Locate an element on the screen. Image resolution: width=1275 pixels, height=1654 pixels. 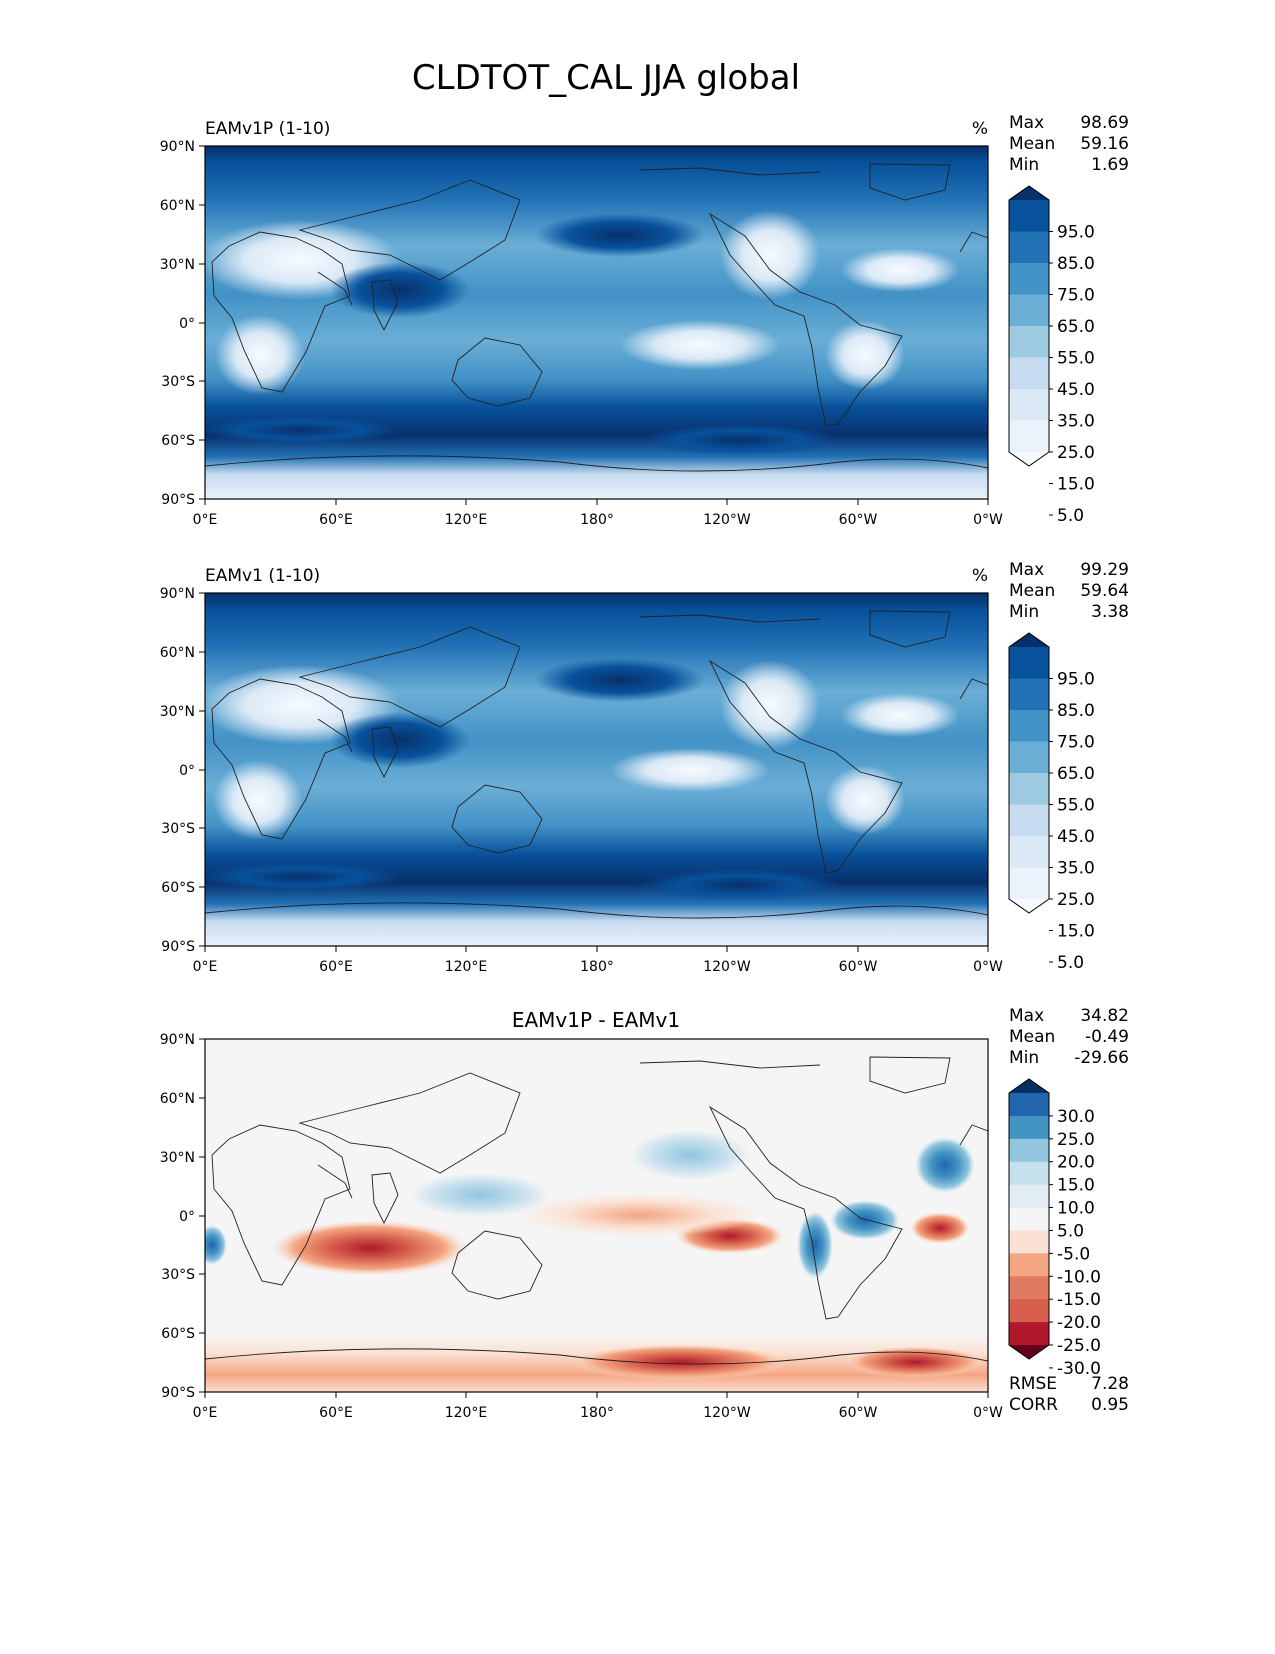
panel-1-title: EAMv1P (1-10) is located at coordinates (267, 129).